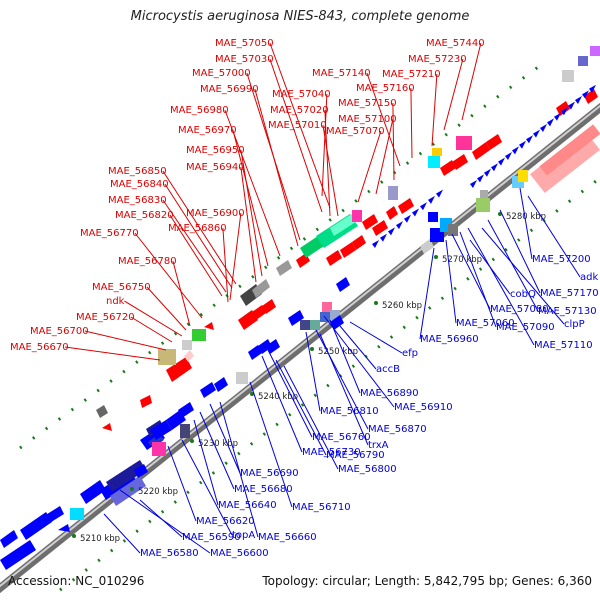 The height and width of the screenshot is (600, 600). Describe the element at coordinates (244, 43) in the screenshot. I see `forward-gene-label: MAE_57050` at that location.